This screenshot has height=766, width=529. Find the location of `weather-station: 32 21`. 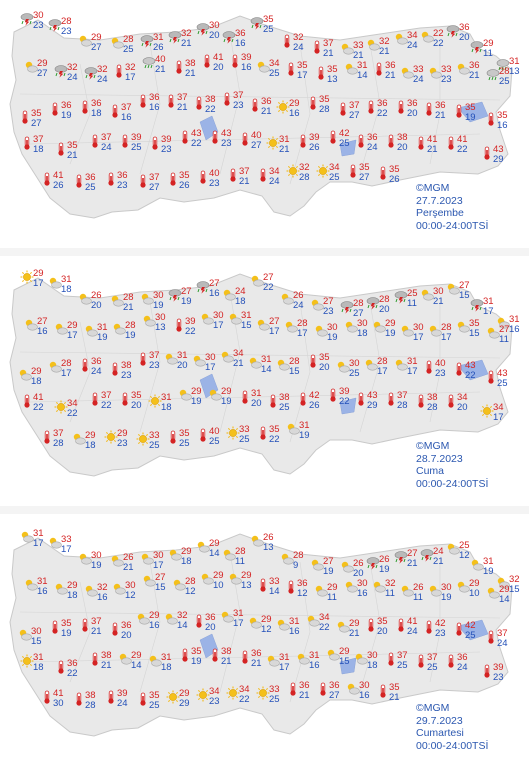

weather-station: 32 21 is located at coordinates (181, 40).